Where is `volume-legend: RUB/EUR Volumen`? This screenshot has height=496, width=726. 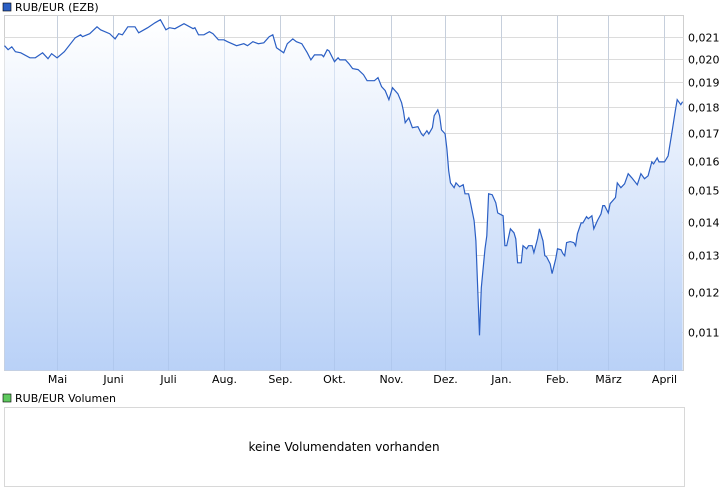 volume-legend: RUB/EUR Volumen is located at coordinates (59, 398).